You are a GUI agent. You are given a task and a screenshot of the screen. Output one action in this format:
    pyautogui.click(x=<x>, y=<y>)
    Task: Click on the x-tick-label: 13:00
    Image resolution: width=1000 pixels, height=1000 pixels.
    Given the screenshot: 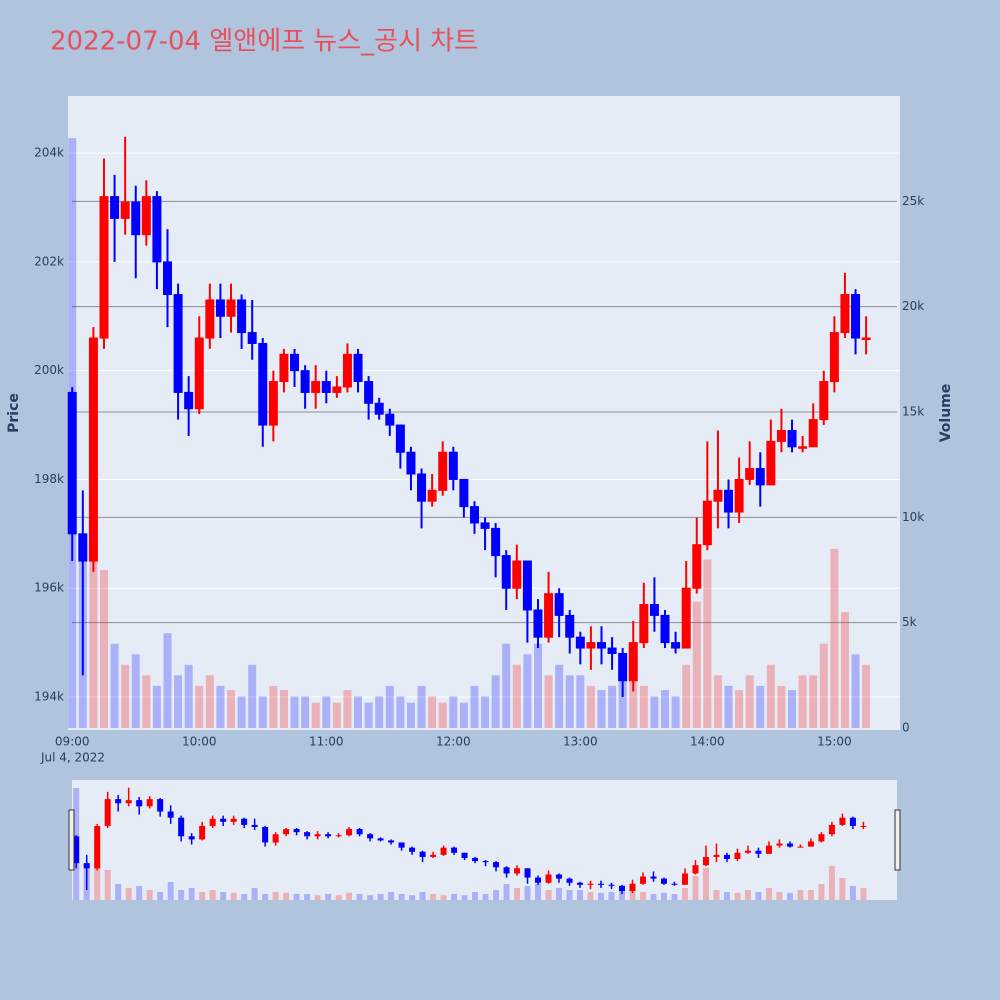 What is the action you would take?
    pyautogui.click(x=580, y=742)
    